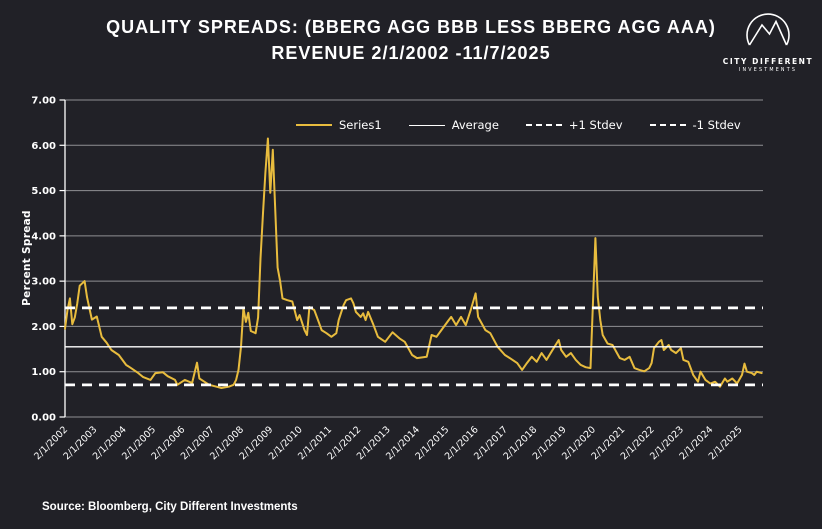 This screenshot has width=822, height=529. Describe the element at coordinates (595, 125) in the screenshot. I see `legend-label-plus1-stdev: +1 Stdev` at that location.